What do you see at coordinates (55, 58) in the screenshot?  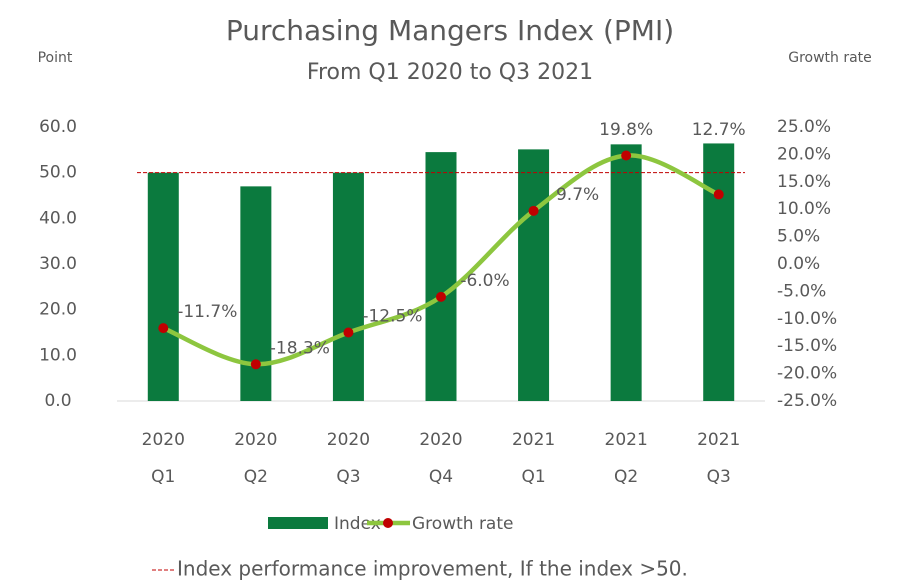 I see `y-axis-title: Point` at bounding box center [55, 58].